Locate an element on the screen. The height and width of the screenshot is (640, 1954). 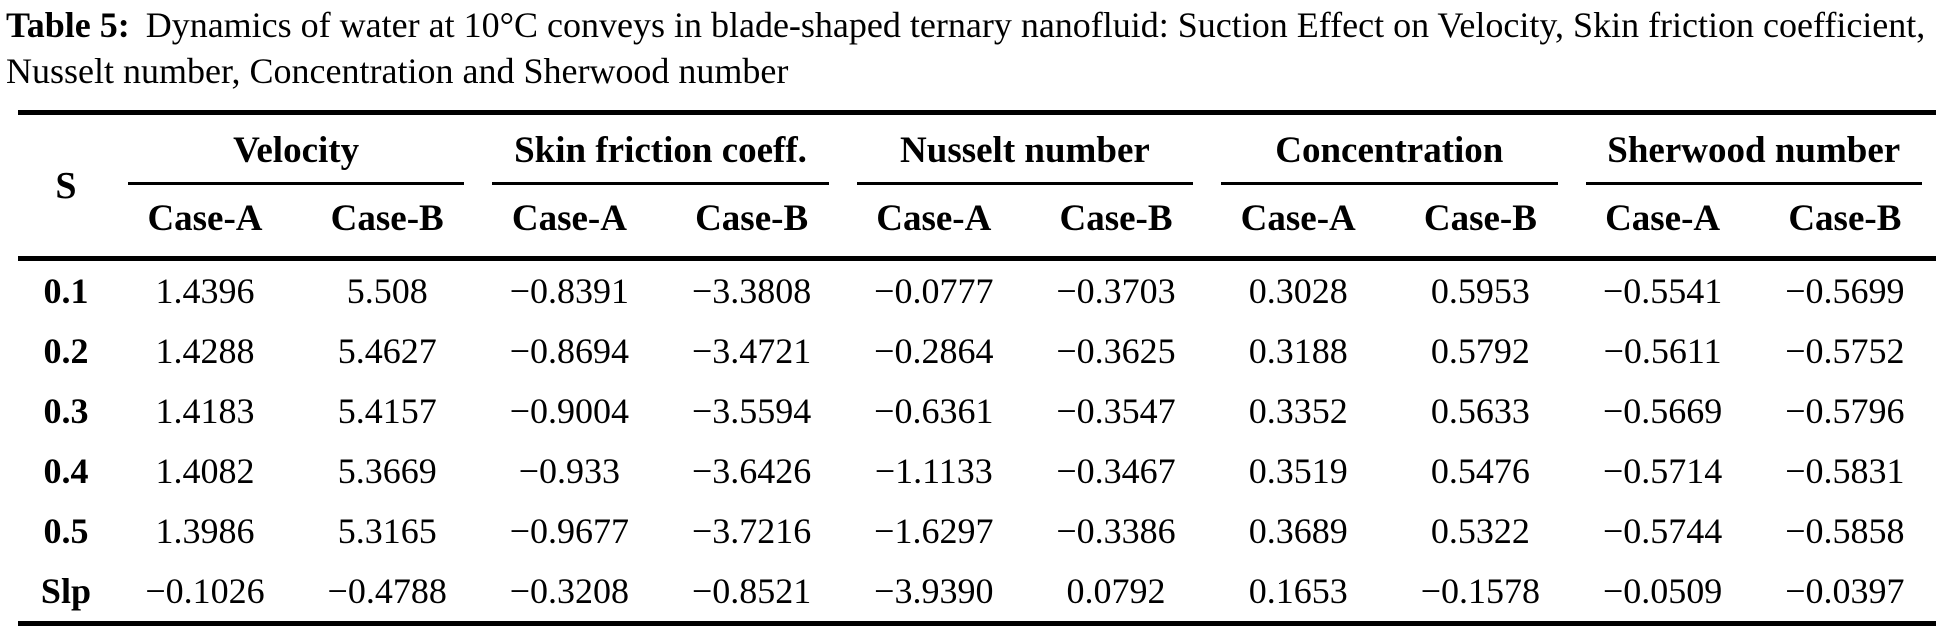
table-cell: −0.5752 is located at coordinates (1845, 351).